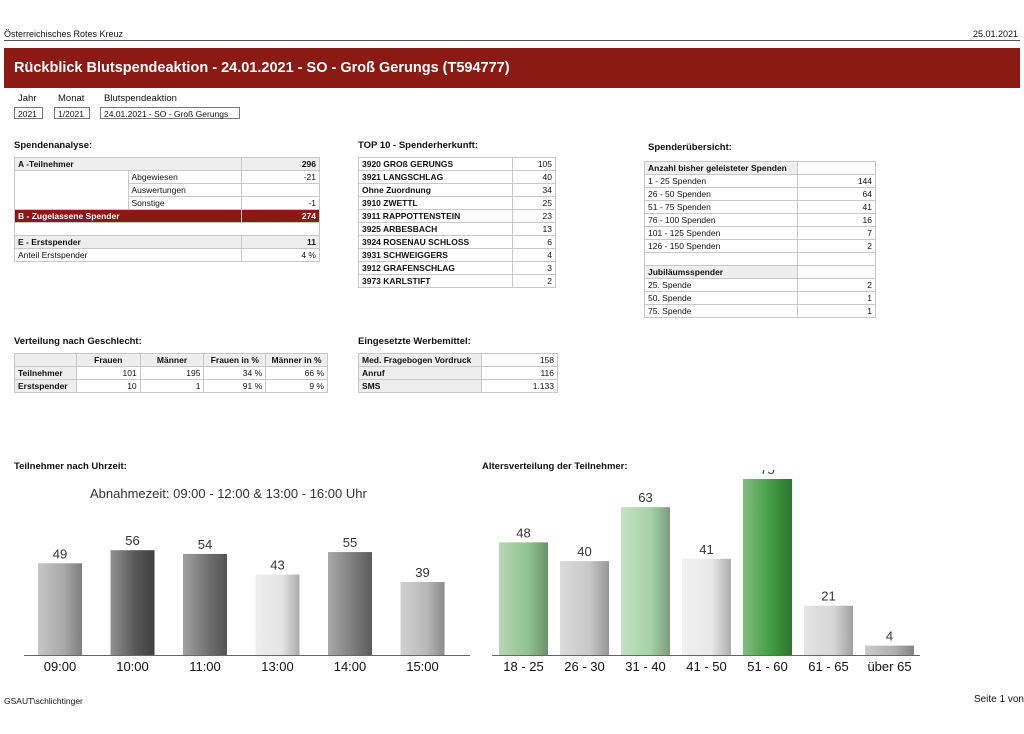 This screenshot has width=1024, height=734. What do you see at coordinates (767, 666) in the screenshot?
I see `x-tick-label: 51 - 60` at bounding box center [767, 666].